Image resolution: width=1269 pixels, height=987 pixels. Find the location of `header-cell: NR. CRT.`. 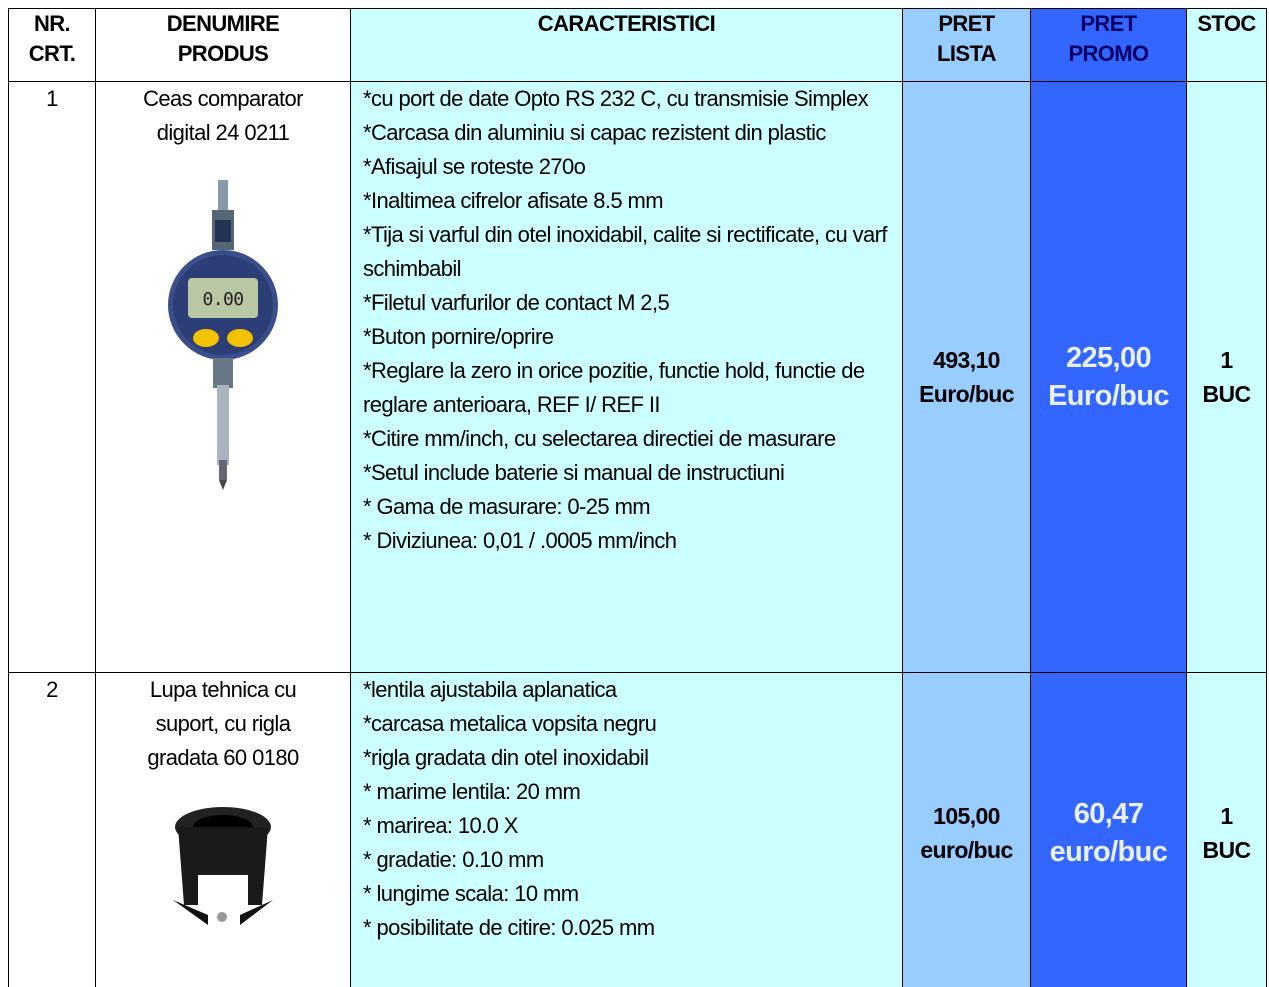

header-cell: NR. CRT. is located at coordinates (52, 45).